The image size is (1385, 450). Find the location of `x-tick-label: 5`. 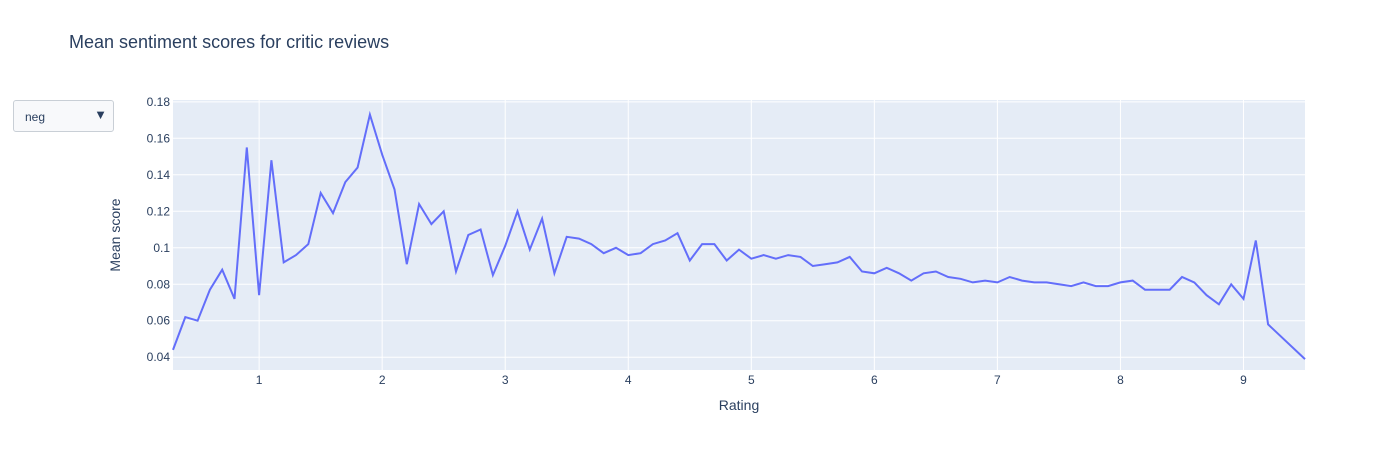

x-tick-label: 5 is located at coordinates (751, 380).